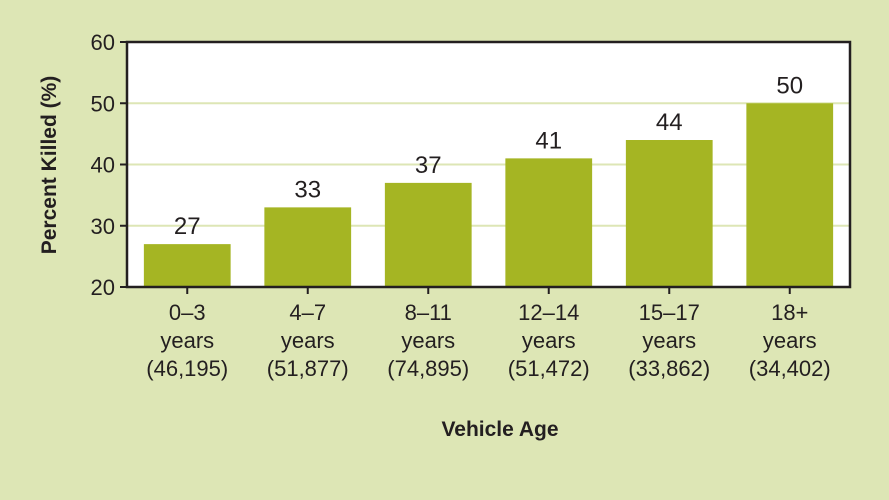 This screenshot has width=889, height=500. I want to click on y-tick-label: 50, so click(103, 103).